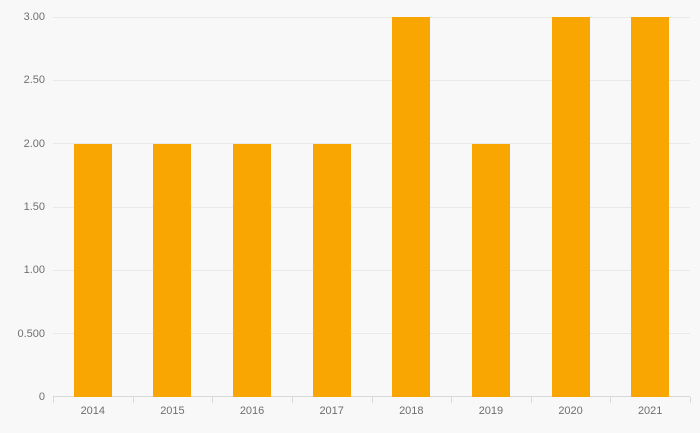 The width and height of the screenshot is (700, 433). I want to click on y-axis-label: 0.500, so click(31, 333).